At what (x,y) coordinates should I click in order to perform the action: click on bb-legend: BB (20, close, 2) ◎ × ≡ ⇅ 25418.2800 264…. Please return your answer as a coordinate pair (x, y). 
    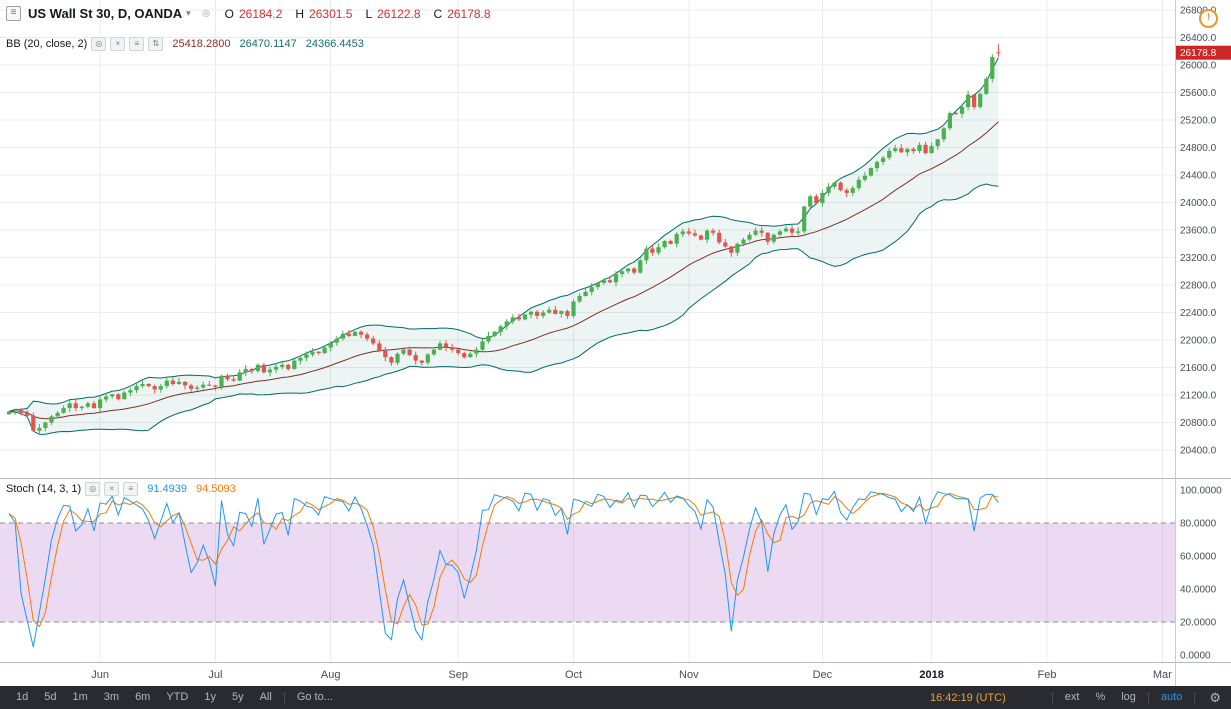
    Looking at the image, I should click on (185, 44).